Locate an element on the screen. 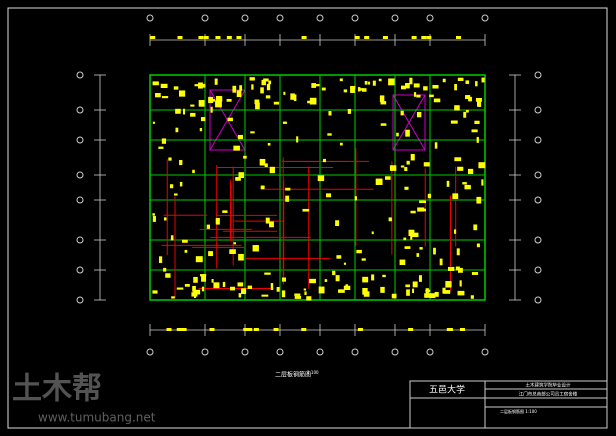 This screenshot has width=616, height=436. building: 江门市总商部公司员工宿舍楼 is located at coordinates (548, 394).